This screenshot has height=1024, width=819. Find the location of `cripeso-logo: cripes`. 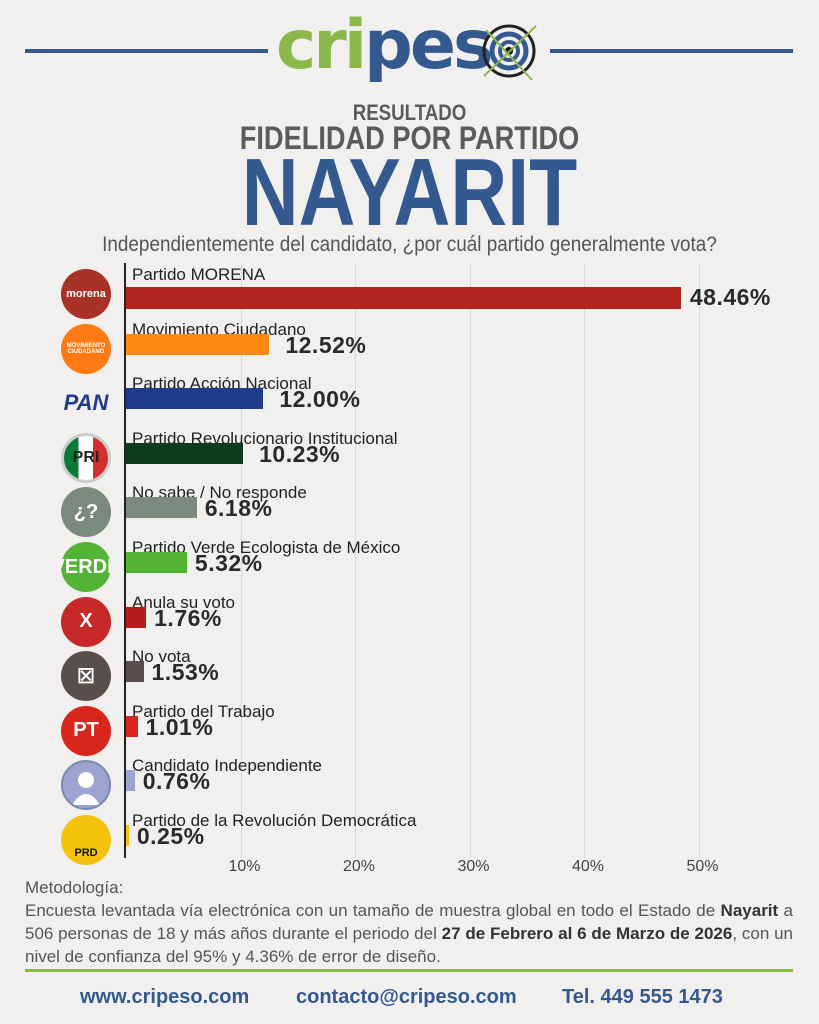

cripeso-logo: cripes is located at coordinates (411, 48).